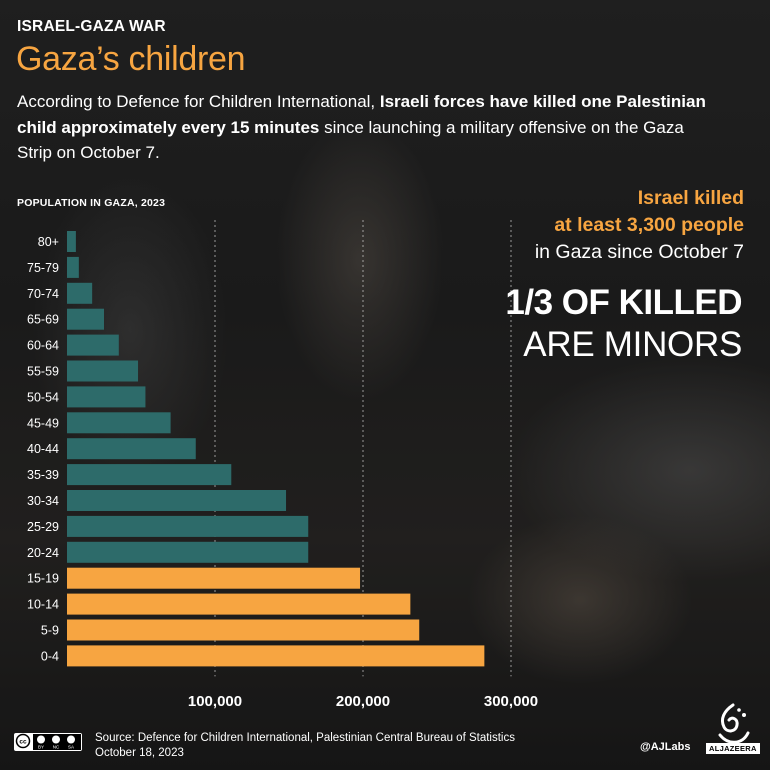 The image size is (770, 770). What do you see at coordinates (665, 747) in the screenshot?
I see `ajlabs-handle: @AJLabs` at bounding box center [665, 747].